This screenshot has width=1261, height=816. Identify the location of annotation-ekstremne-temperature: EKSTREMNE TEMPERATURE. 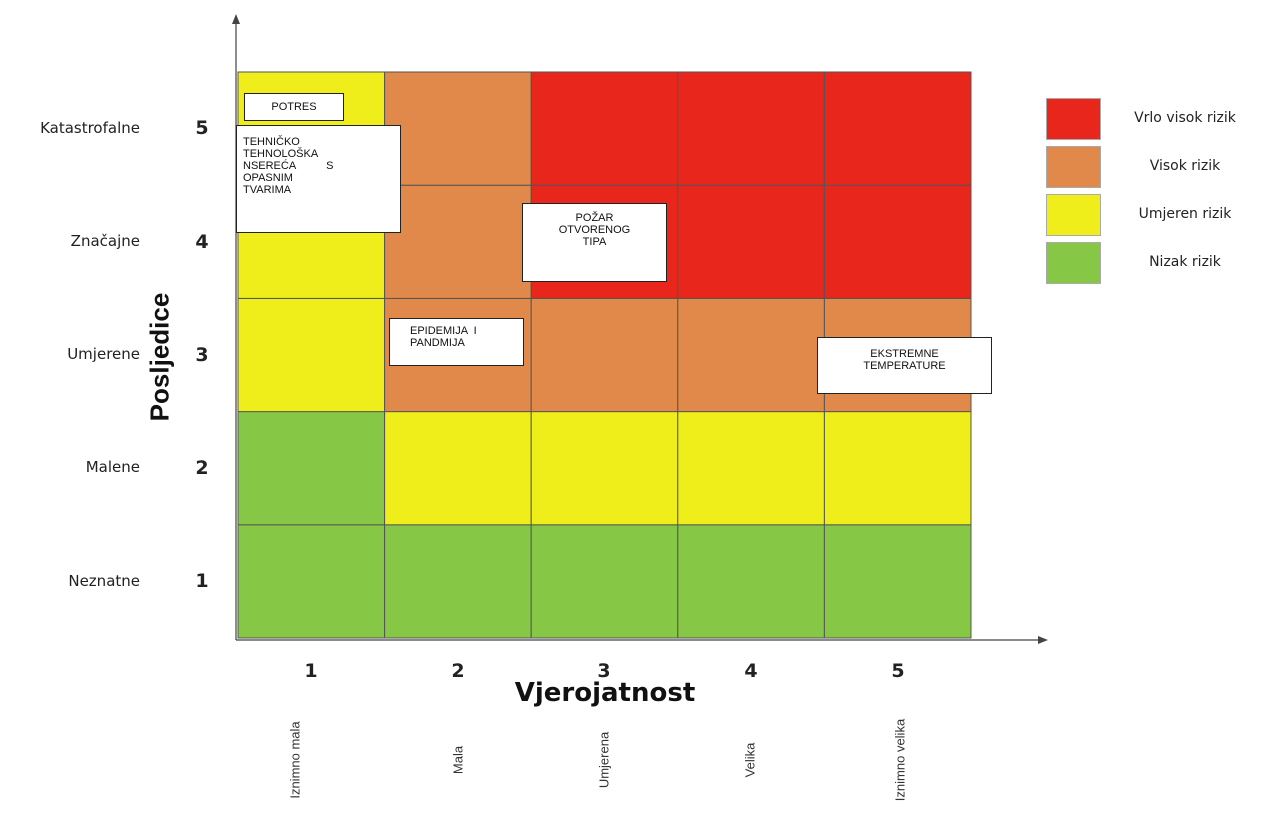
(904, 365).